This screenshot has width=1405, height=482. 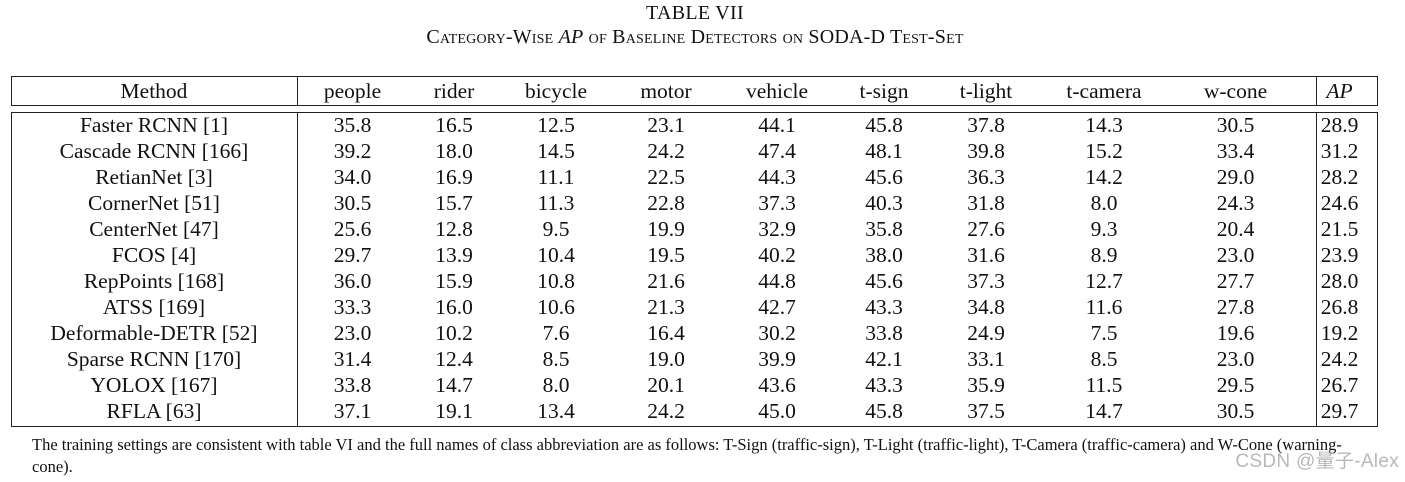 What do you see at coordinates (352, 151) in the screenshot?
I see `value-cell: 39.2` at bounding box center [352, 151].